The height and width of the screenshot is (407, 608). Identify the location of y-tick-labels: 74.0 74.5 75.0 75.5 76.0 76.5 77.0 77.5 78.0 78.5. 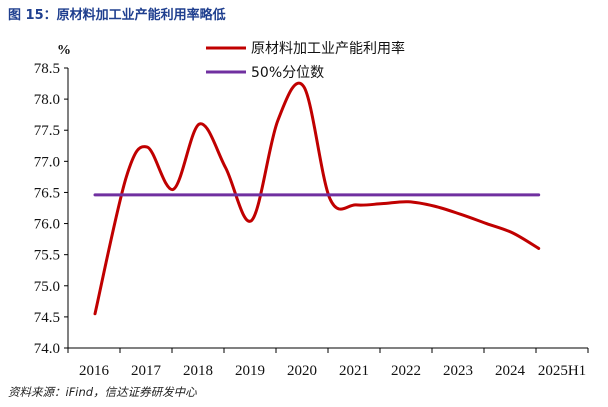
(47, 209).